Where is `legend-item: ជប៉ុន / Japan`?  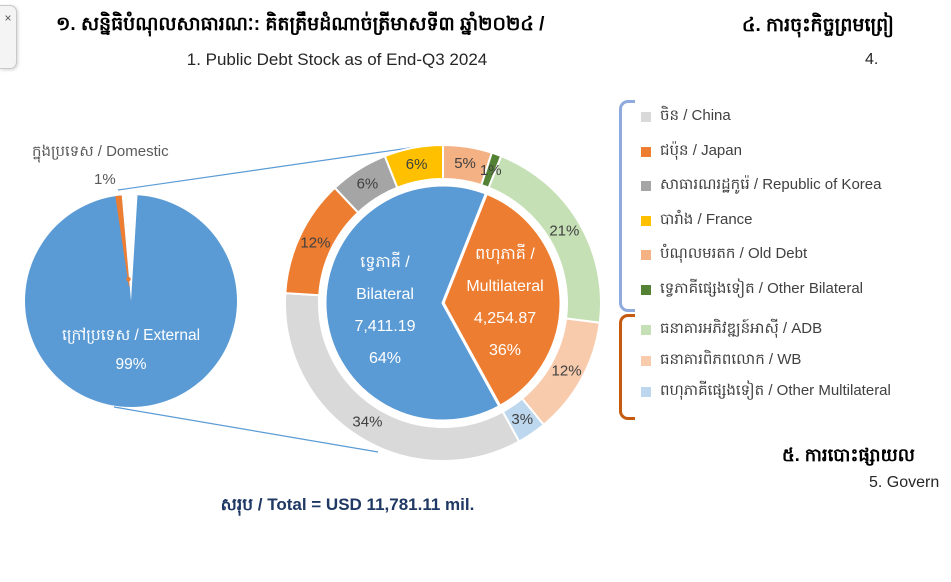 legend-item: ជប៉ុន / Japan is located at coordinates (691, 152).